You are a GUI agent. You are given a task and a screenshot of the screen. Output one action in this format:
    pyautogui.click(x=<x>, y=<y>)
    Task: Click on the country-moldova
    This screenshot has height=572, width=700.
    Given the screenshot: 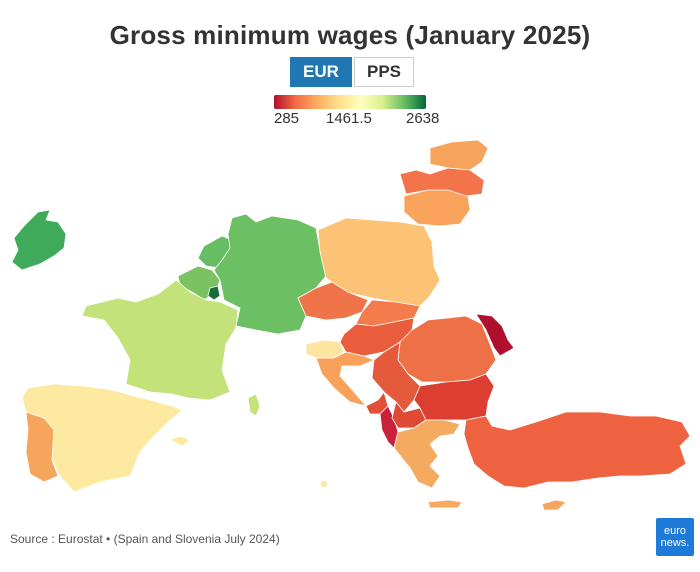 What is the action you would take?
    pyautogui.click(x=495, y=335)
    